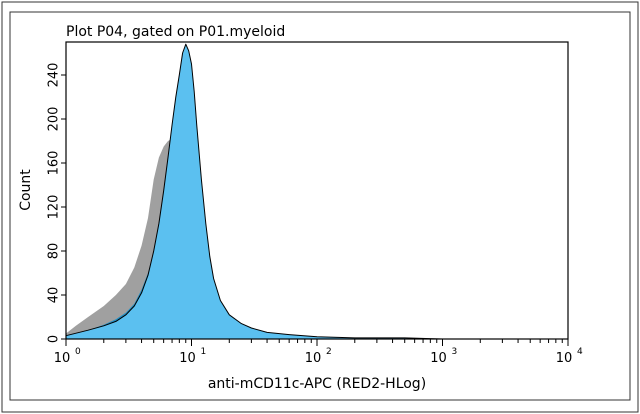  I want to click on x-tick-exponent: 2, so click(329, 352).